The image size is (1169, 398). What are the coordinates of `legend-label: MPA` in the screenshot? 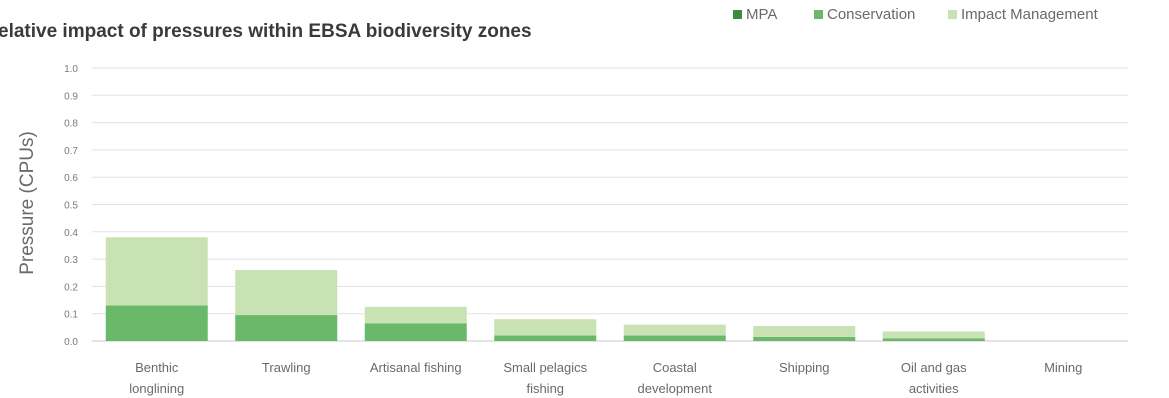 It's located at (761, 14).